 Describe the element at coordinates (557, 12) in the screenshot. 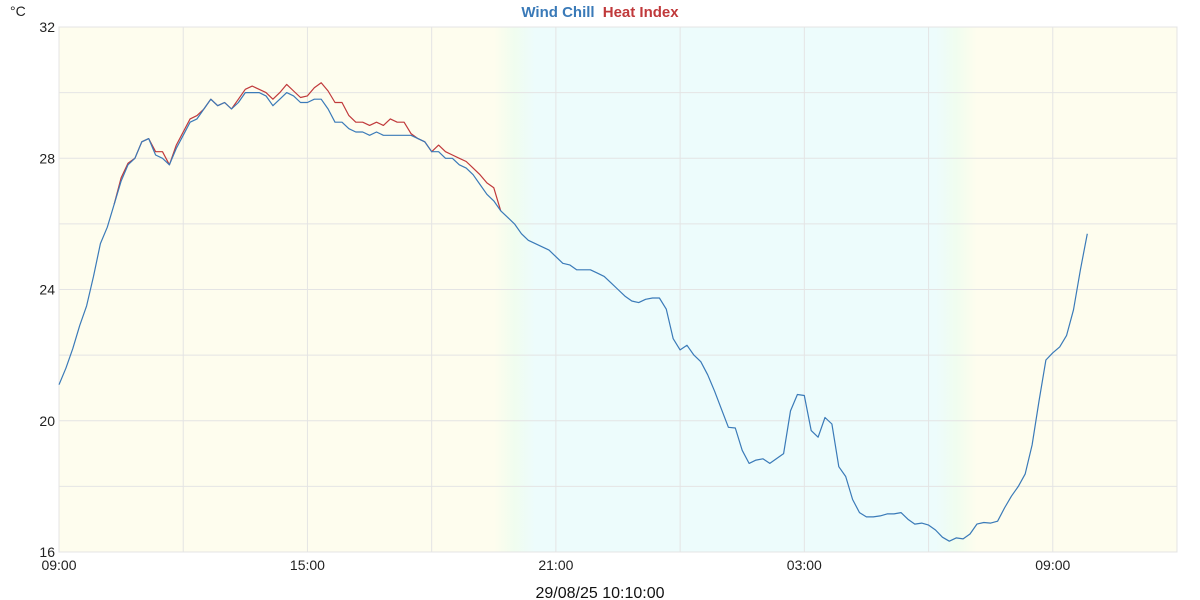

I see `legend-wind-chill: Wind Chill` at that location.